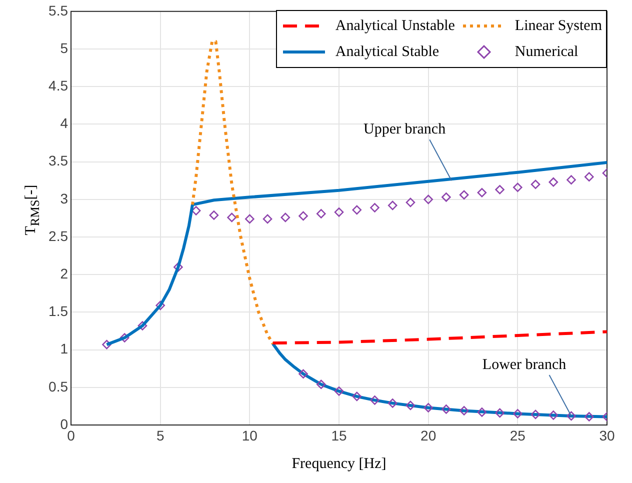 This screenshot has width=632, height=483. I want to click on y-tick-label: 2.5, so click(58, 236).